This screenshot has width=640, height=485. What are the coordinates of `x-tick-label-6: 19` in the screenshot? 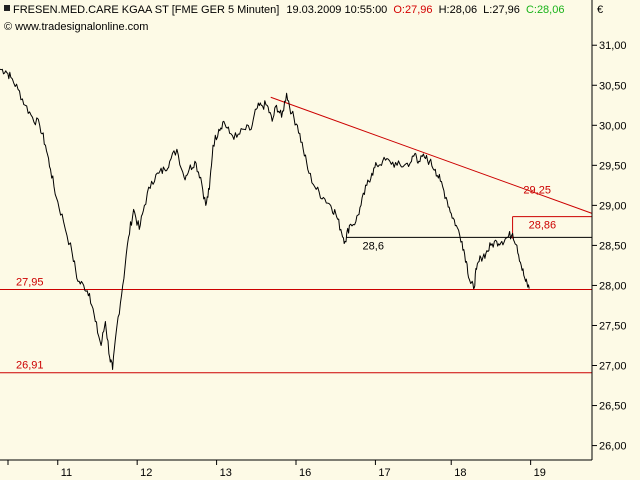 It's located at (540, 473).